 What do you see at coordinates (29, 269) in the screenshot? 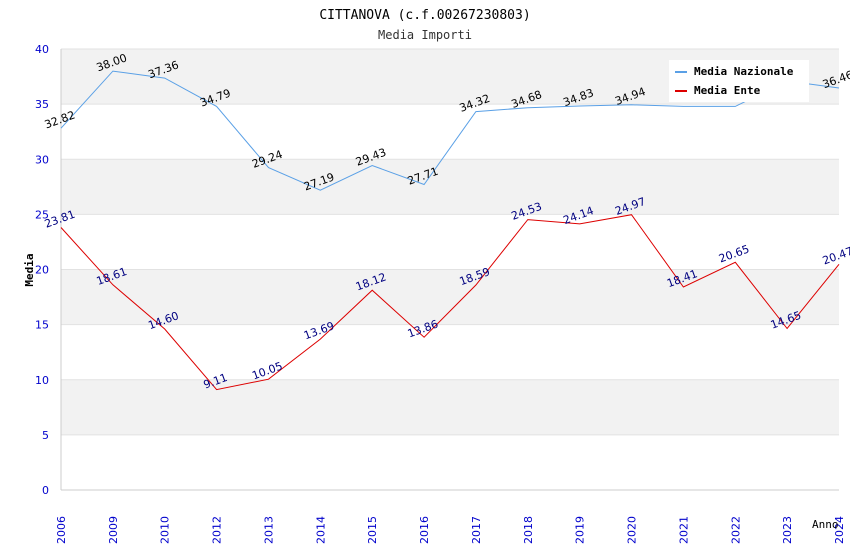
I see `y-axis-label: Media` at bounding box center [29, 269].